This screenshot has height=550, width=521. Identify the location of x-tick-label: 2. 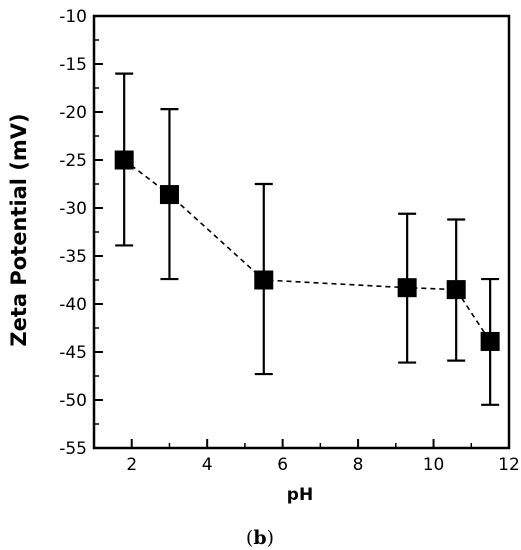
(131, 465).